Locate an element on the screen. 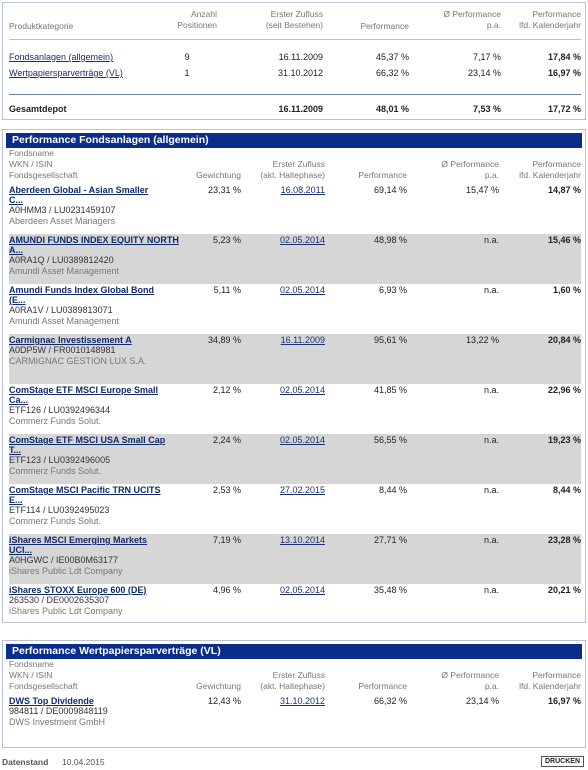 The width and height of the screenshot is (588, 770). data-date: 10.04.2015 is located at coordinates (83, 762).